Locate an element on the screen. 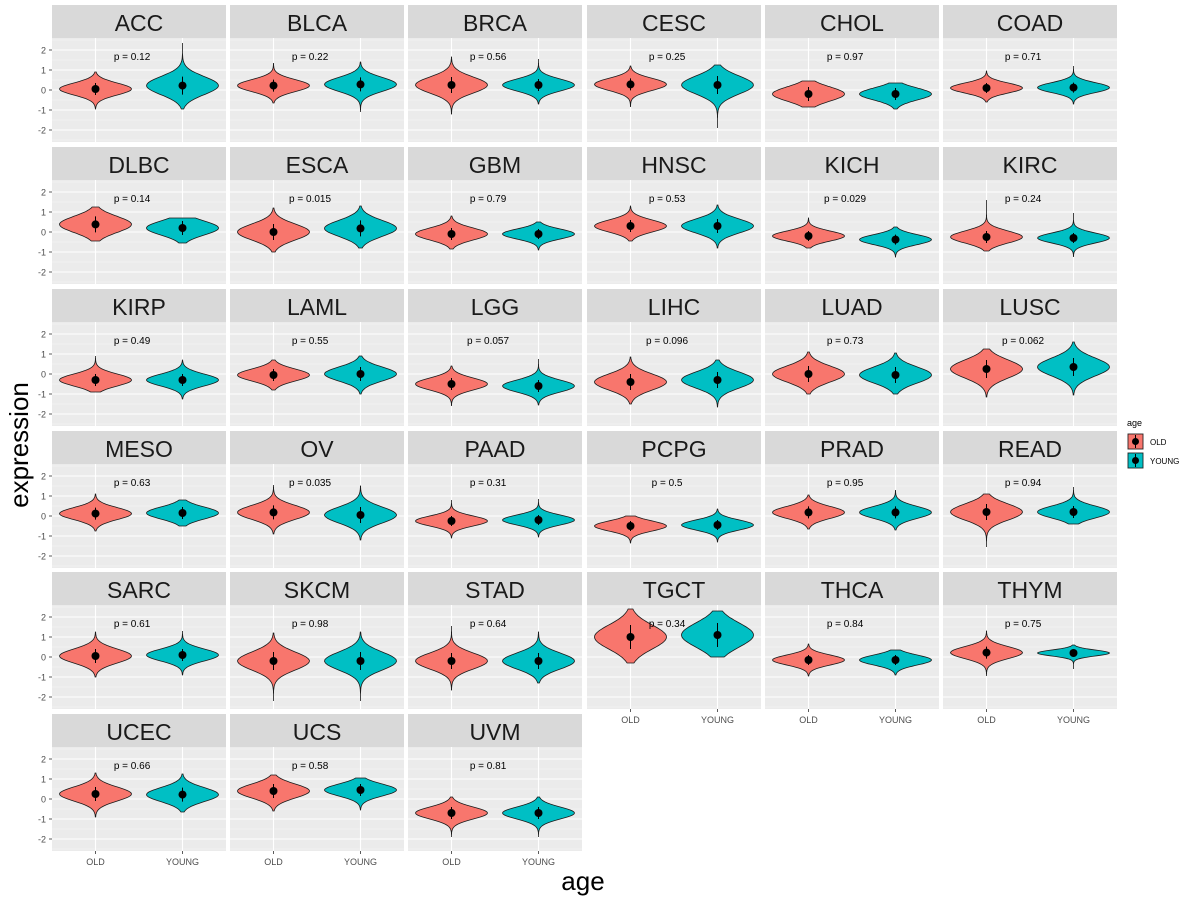  p-value-label: p = 0.81 is located at coordinates (488, 766).